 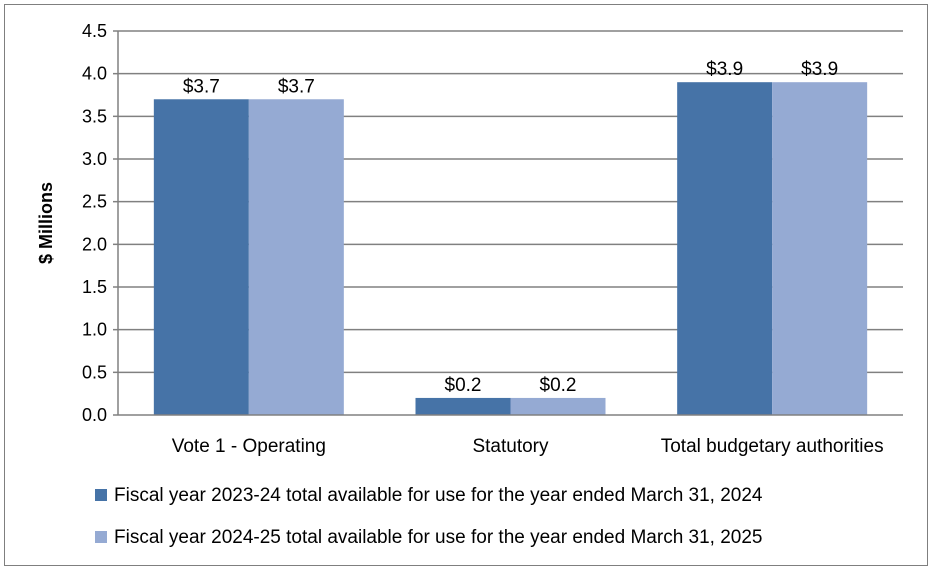 What do you see at coordinates (94, 202) in the screenshot?
I see `y-tick-label: 2.5` at bounding box center [94, 202].